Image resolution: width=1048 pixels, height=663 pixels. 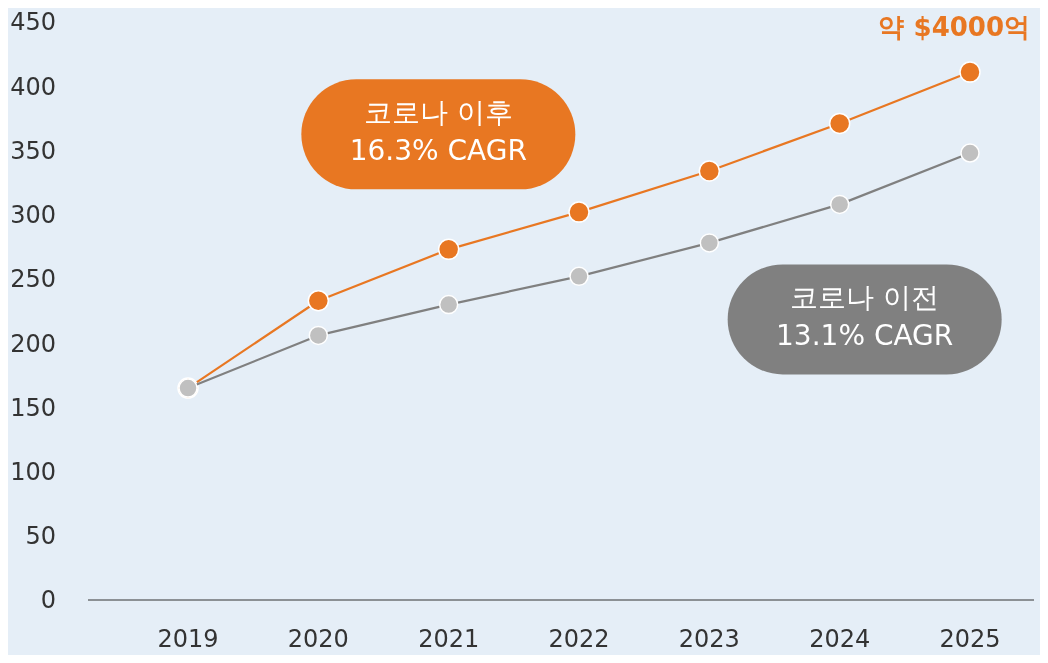 What do you see at coordinates (188, 639) in the screenshot?
I see `x-tick-label: 2019` at bounding box center [188, 639].